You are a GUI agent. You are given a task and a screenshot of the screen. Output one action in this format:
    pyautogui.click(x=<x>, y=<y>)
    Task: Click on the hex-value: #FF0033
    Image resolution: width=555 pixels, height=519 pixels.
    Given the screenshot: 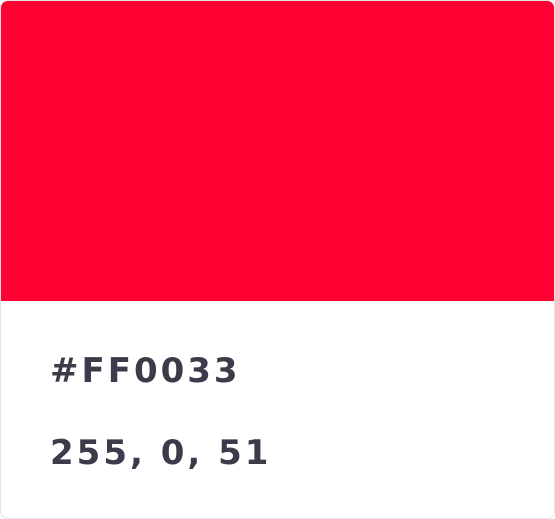 What is the action you would take?
    pyautogui.click(x=145, y=371)
    